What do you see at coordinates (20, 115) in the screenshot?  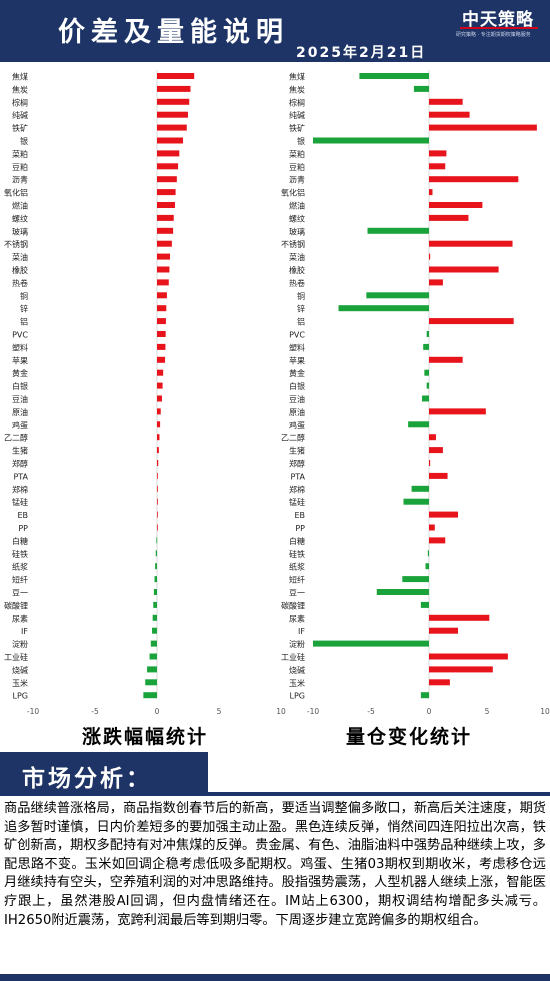 I see `price-category-label-3: 纯碱` at bounding box center [20, 115].